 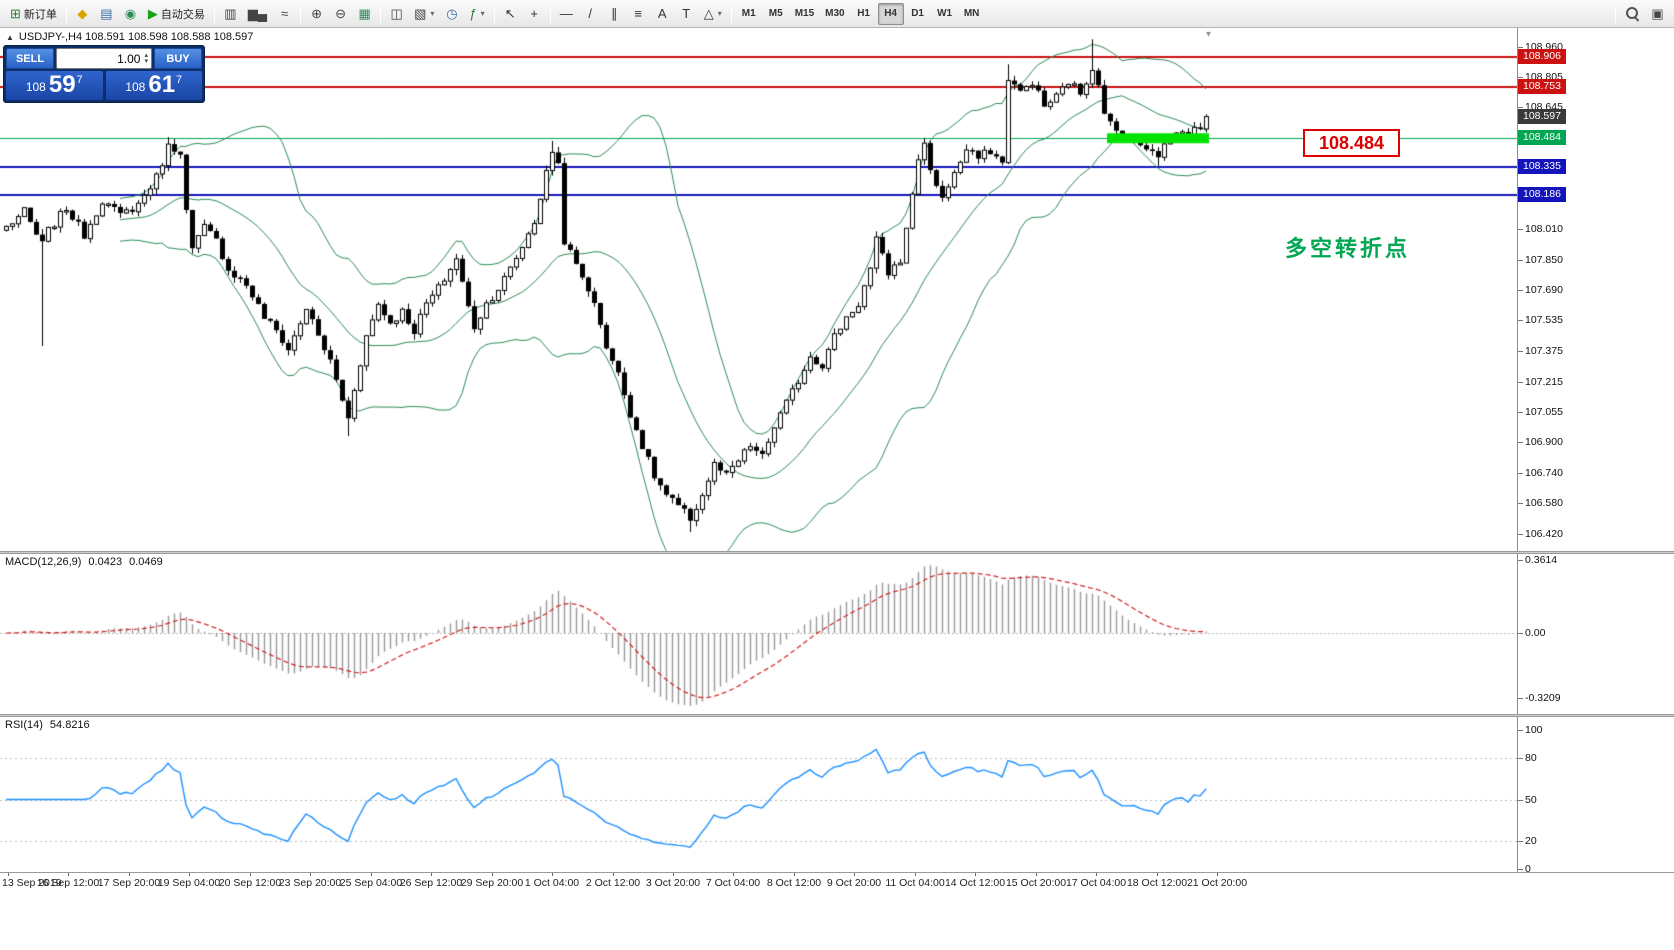 What do you see at coordinates (492, 883) in the screenshot?
I see `time-axis-label: 29 Sep 20:00` at bounding box center [492, 883].